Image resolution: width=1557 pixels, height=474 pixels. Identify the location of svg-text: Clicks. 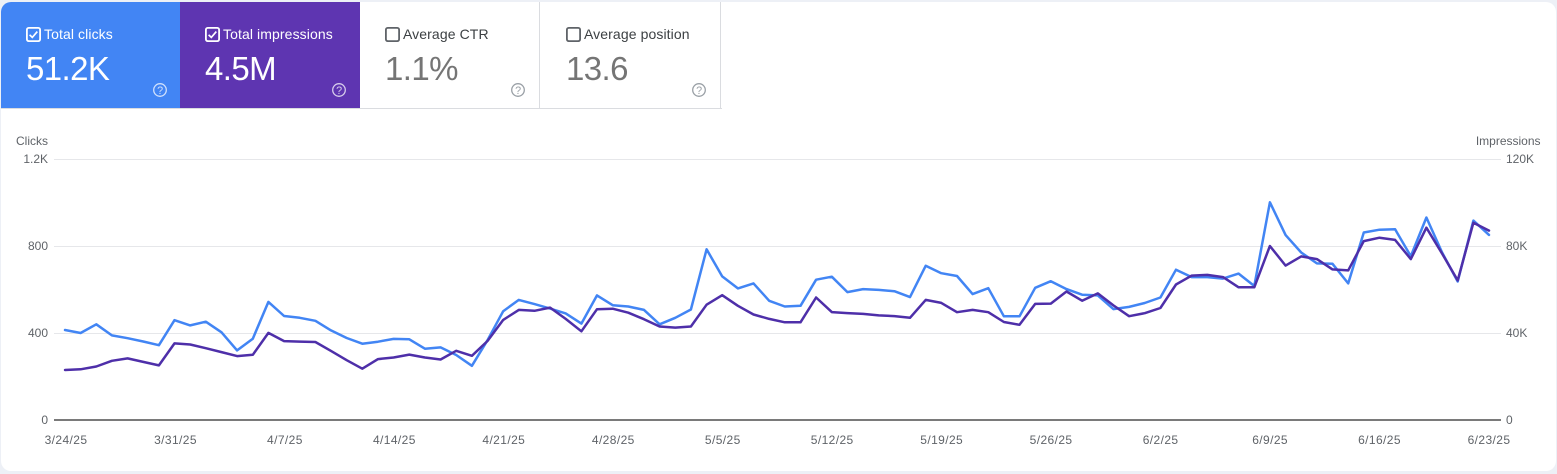
(32, 141).